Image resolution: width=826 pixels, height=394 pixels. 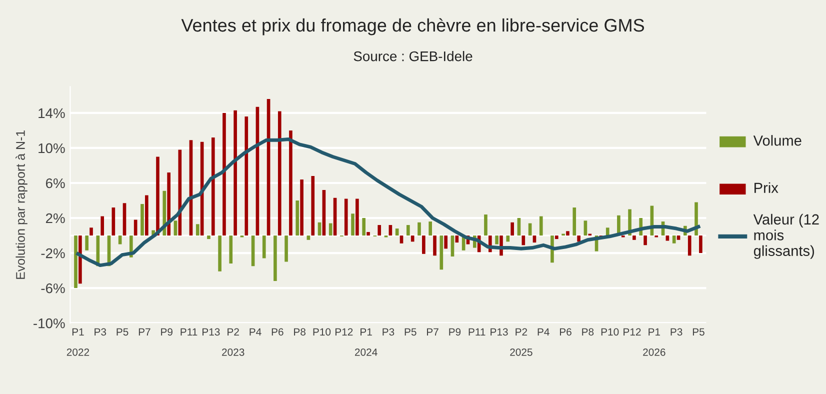 What do you see at coordinates (49, 323) in the screenshot?
I see `y-tick-label: -10%` at bounding box center [49, 323].